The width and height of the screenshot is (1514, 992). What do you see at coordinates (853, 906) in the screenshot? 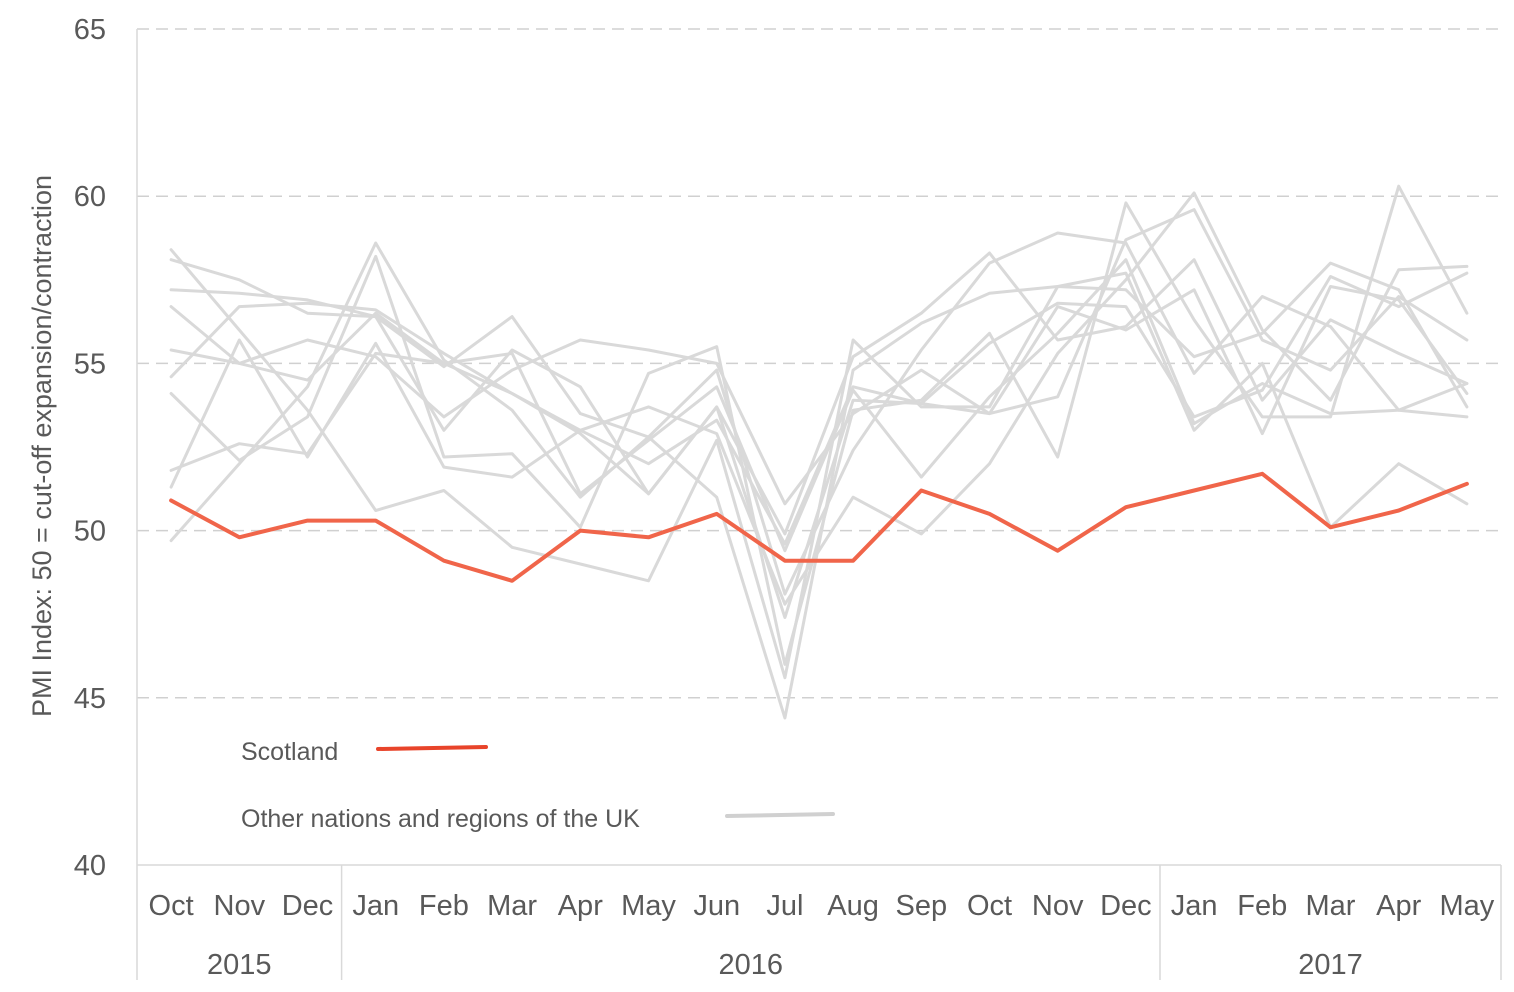
I see `x-tick-label: Aug` at bounding box center [853, 906].